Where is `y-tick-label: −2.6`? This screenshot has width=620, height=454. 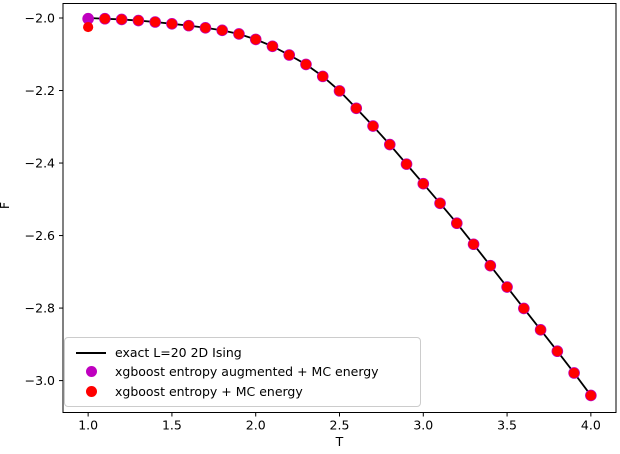 y-tick-label: −2.6 is located at coordinates (40, 235).